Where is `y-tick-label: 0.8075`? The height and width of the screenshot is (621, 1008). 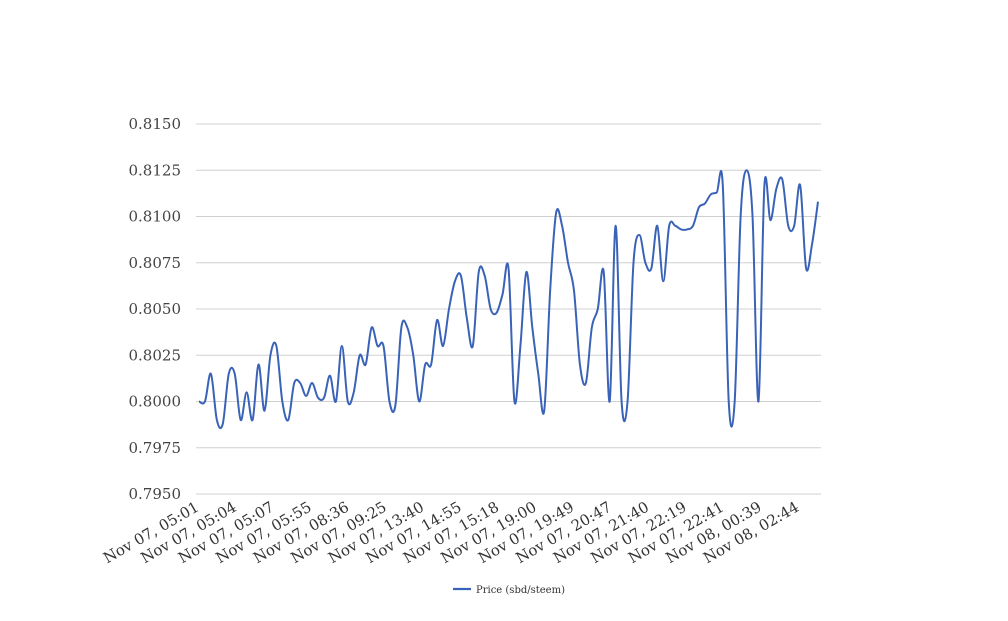
y-tick-label: 0.8075 is located at coordinates (155, 263).